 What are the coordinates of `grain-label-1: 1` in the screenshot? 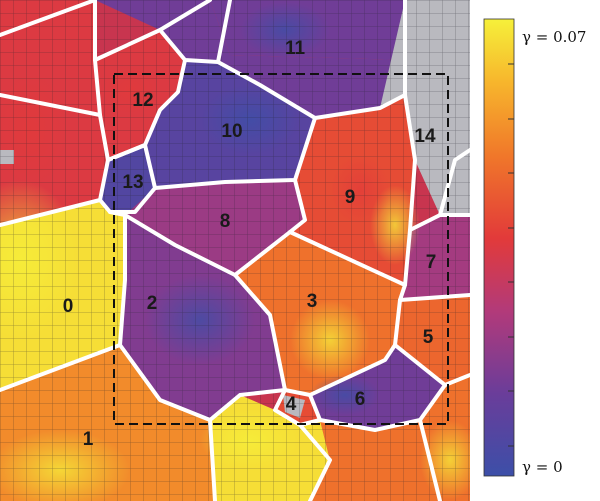 It's located at (88, 439).